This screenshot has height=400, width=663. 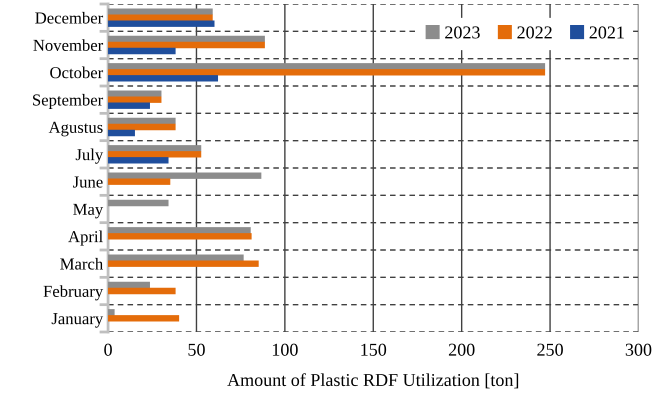 What do you see at coordinates (88, 211) in the screenshot?
I see `y-tick-label: May` at bounding box center [88, 211].